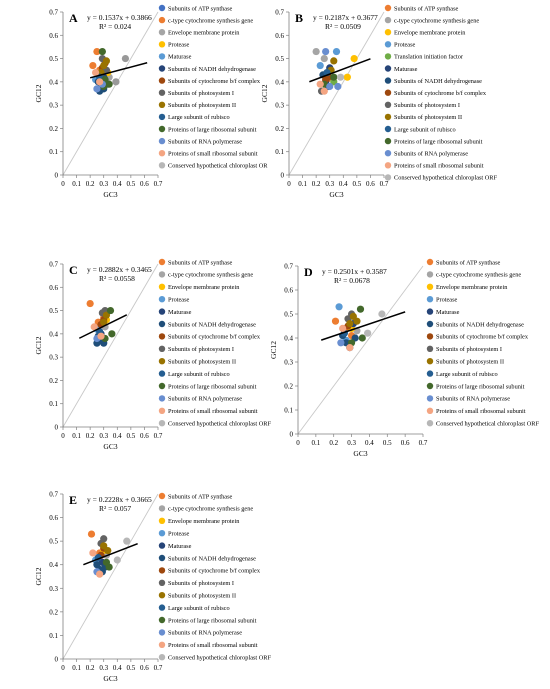 Image resolution: width=550 pixels, height=689 pixels. Describe the element at coordinates (210, 275) in the screenshot. I see `legend-entry: c-type cytochrome synthesis gene` at that location.